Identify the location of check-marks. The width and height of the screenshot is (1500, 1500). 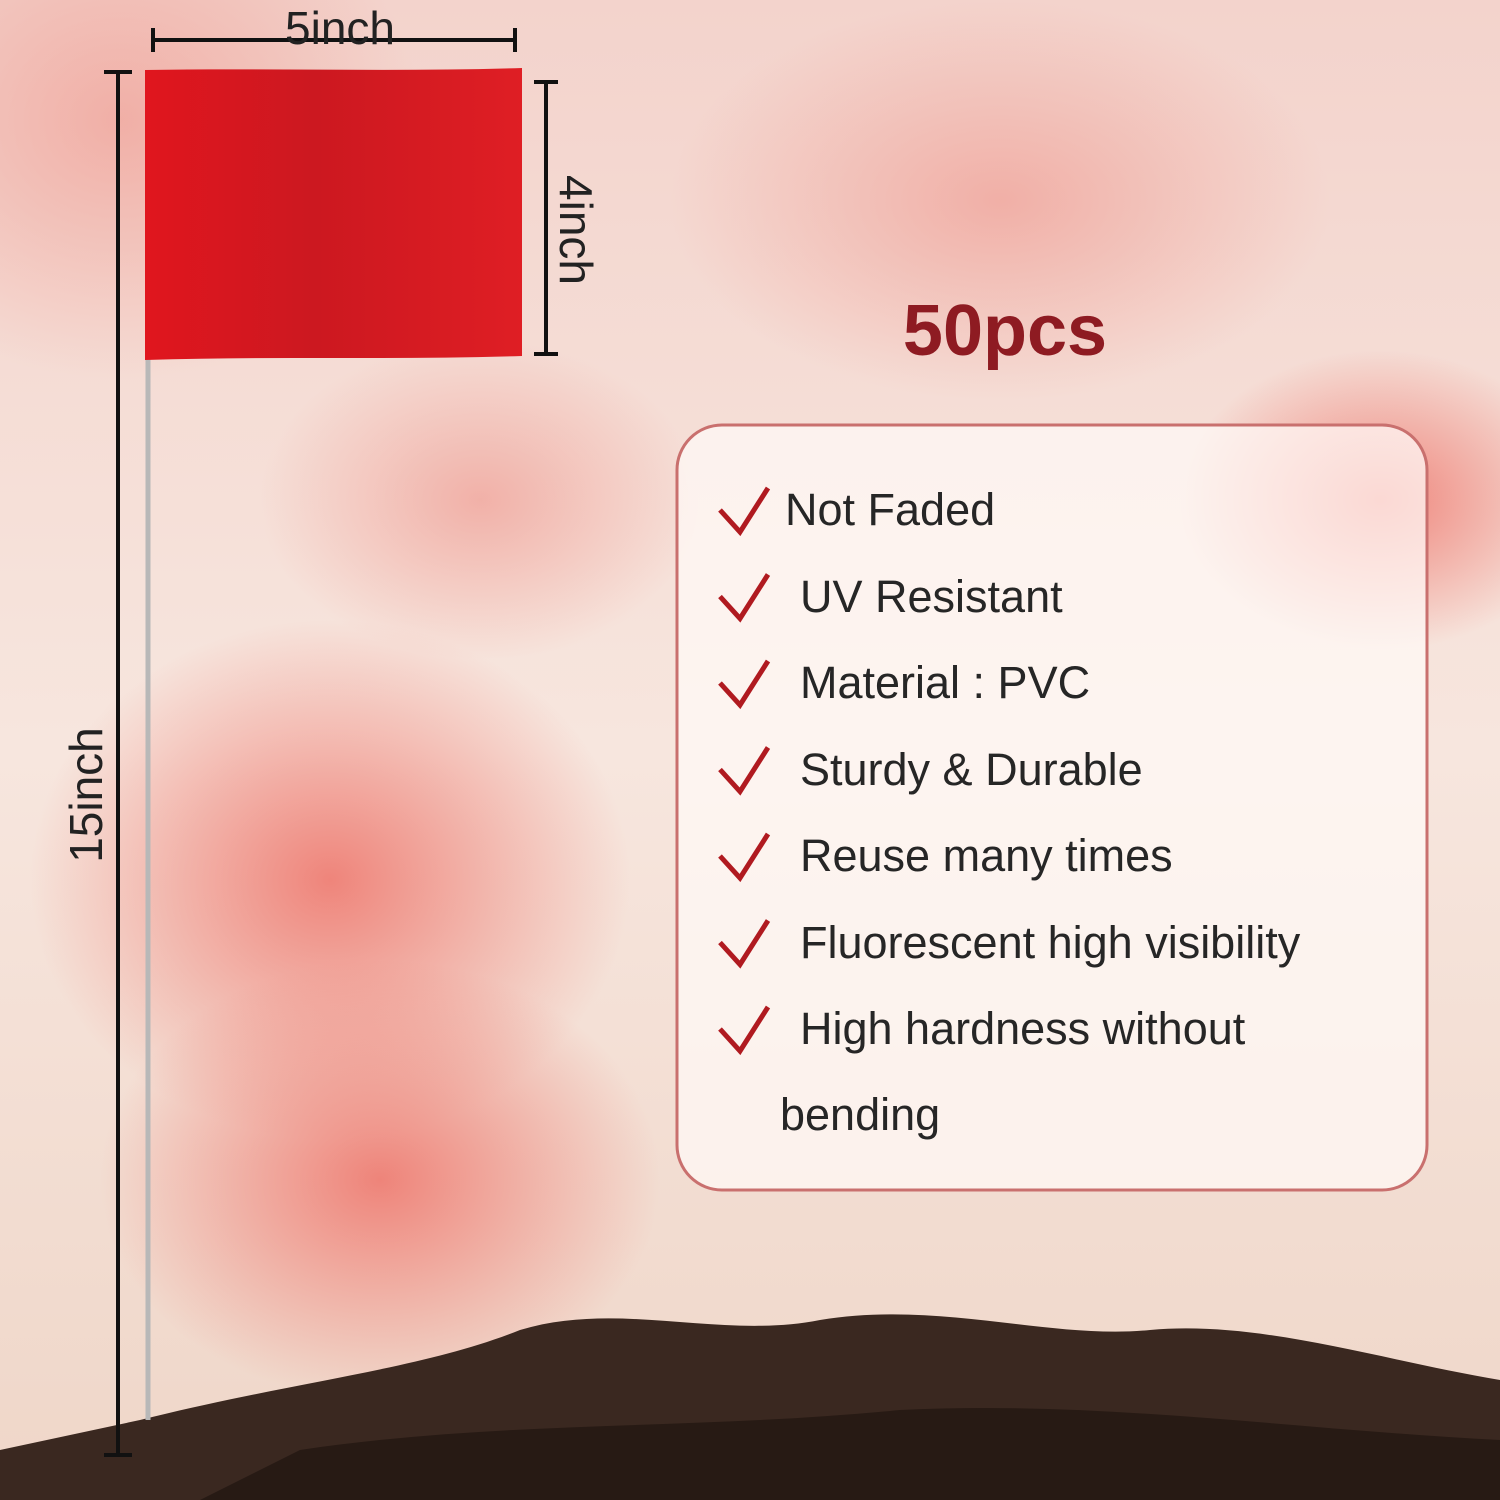
(744, 771).